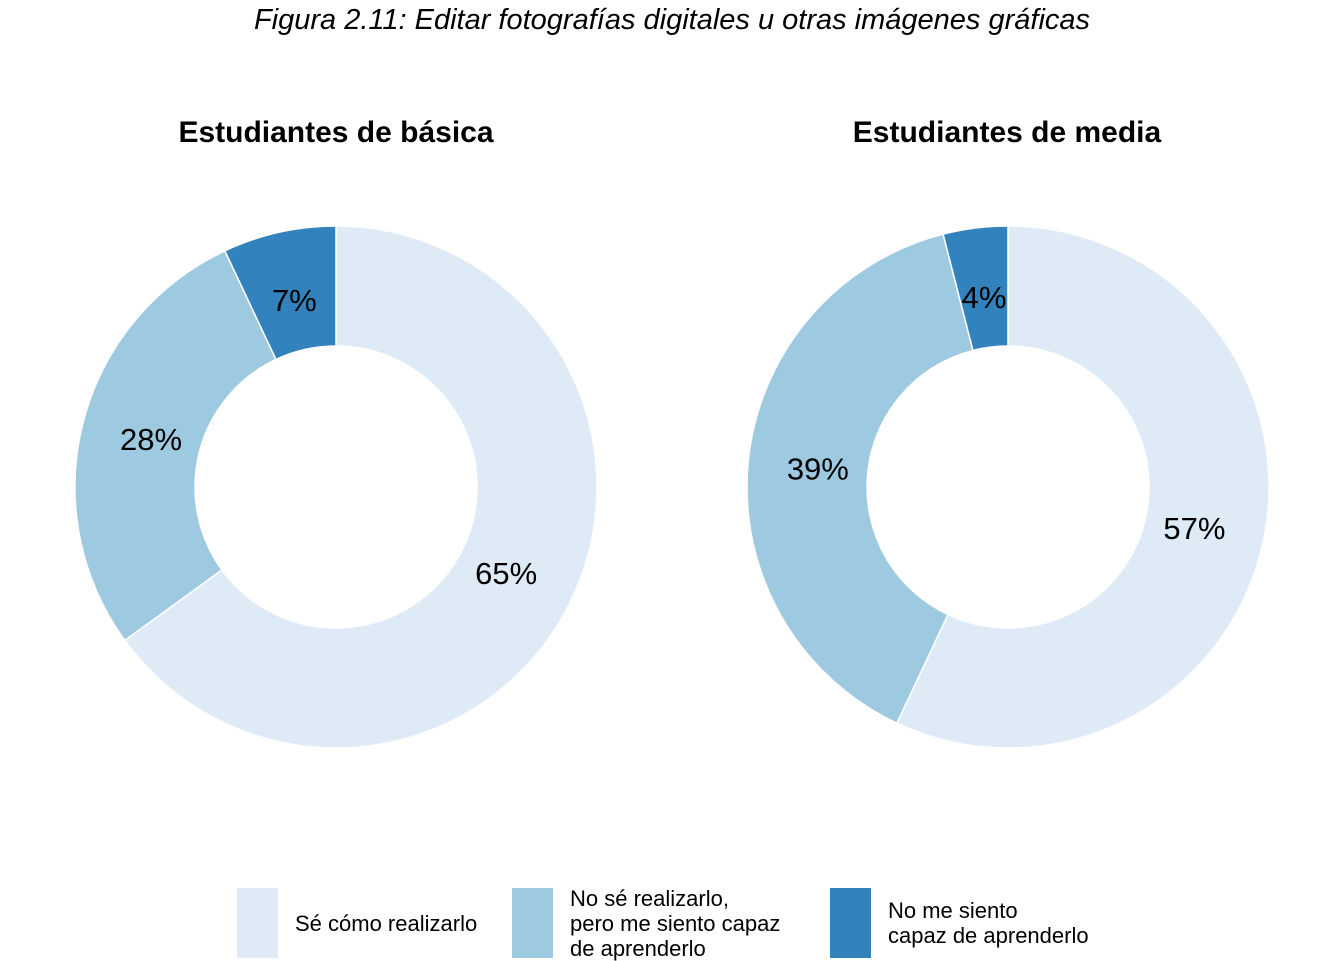  Describe the element at coordinates (638, 948) in the screenshot. I see `legend-label-line: de aprenderlo` at that location.